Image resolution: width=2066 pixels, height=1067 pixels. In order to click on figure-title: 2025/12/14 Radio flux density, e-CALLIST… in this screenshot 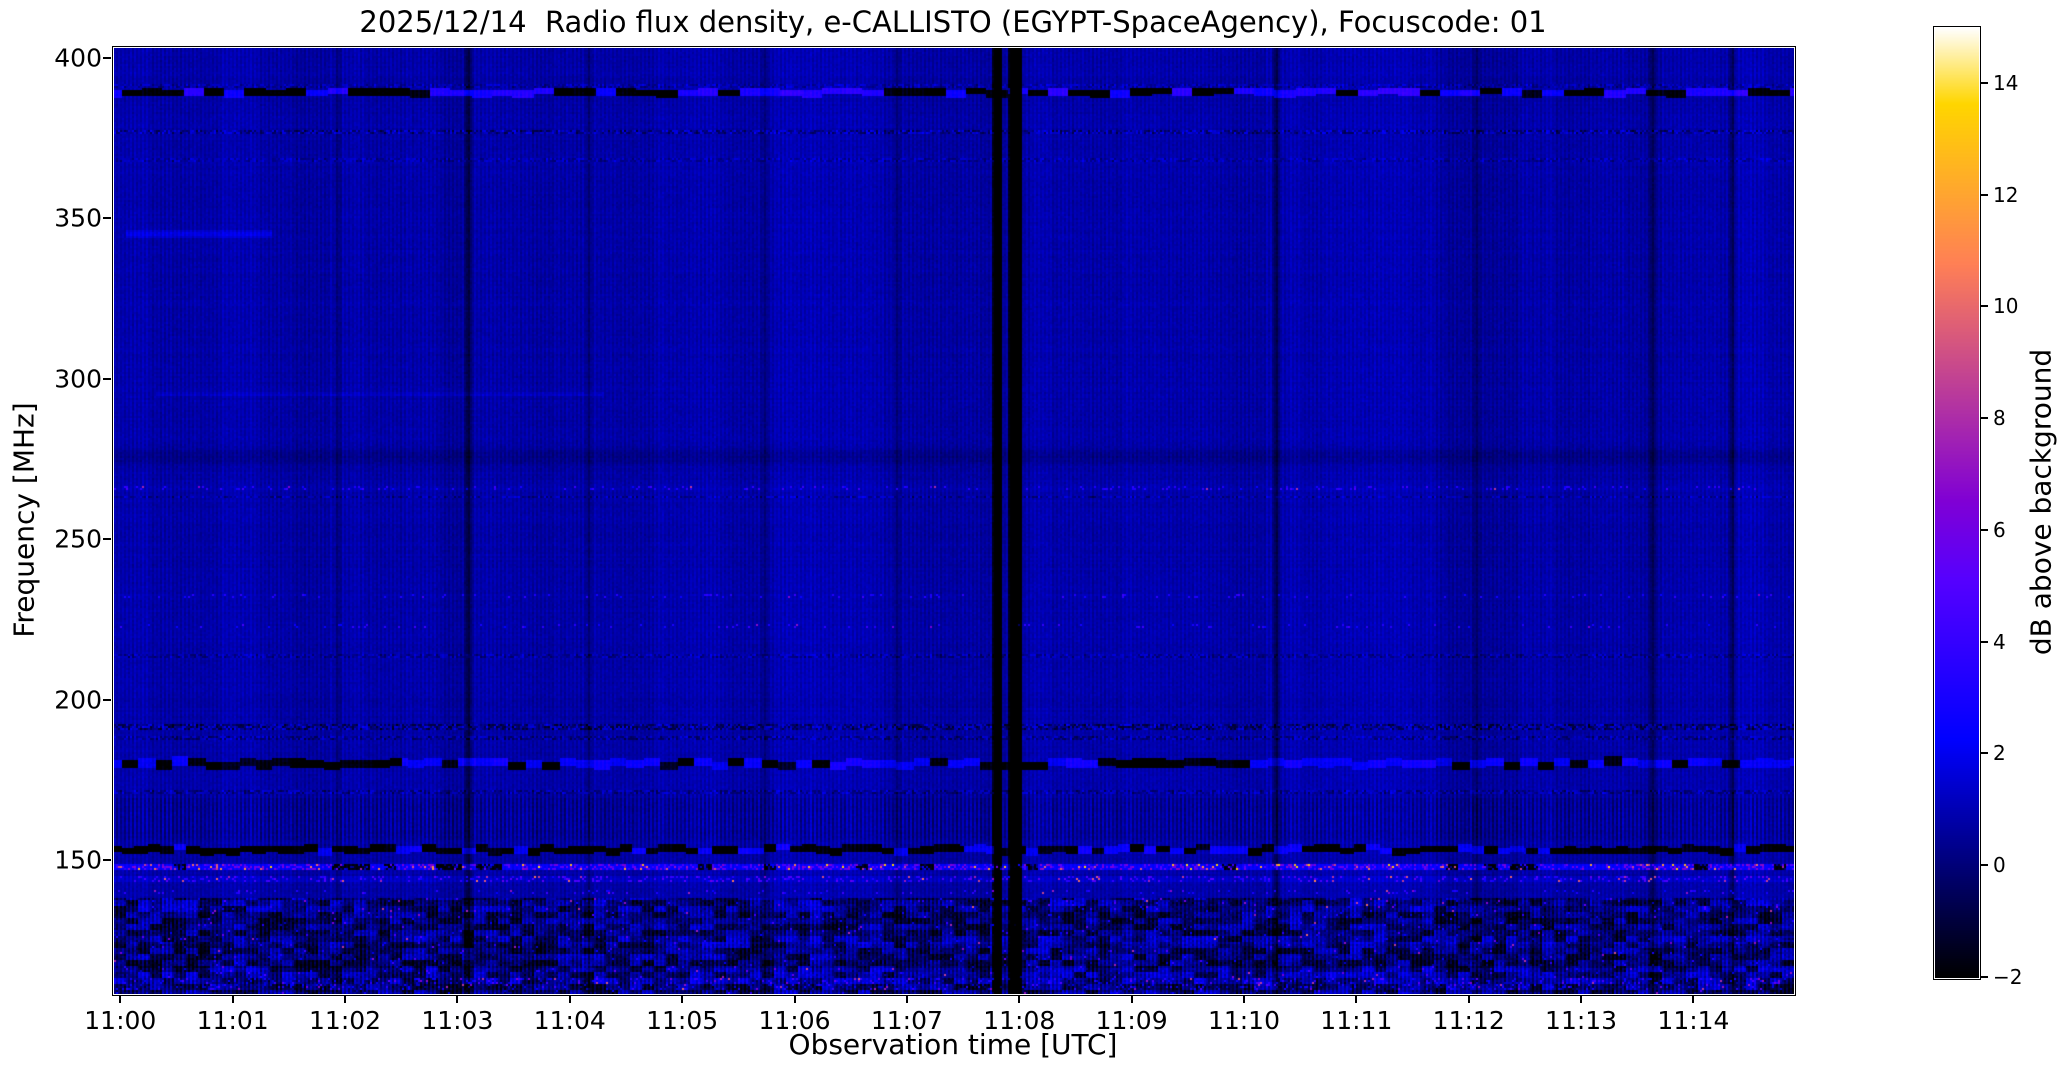, I will do `click(953, 22)`.